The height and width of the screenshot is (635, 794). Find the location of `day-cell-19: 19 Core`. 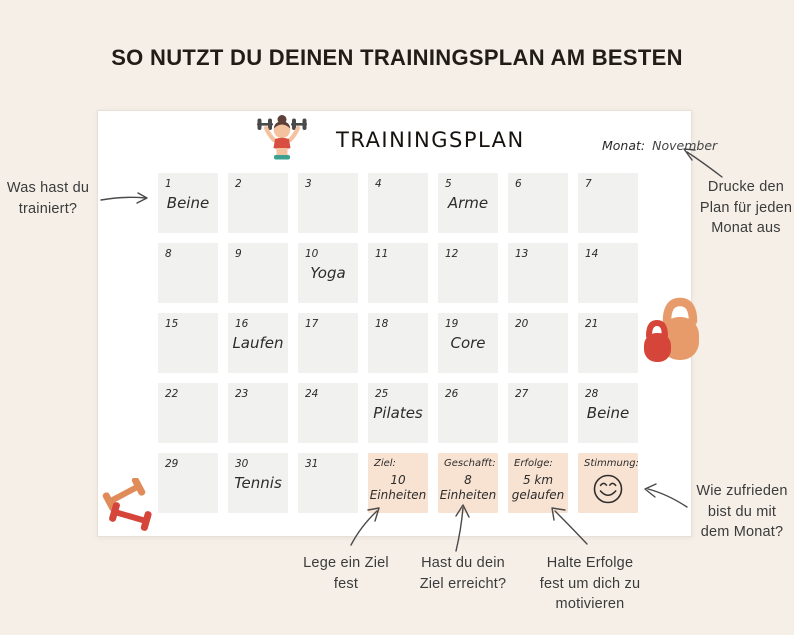

day-cell-19: 19 Core is located at coordinates (468, 343).